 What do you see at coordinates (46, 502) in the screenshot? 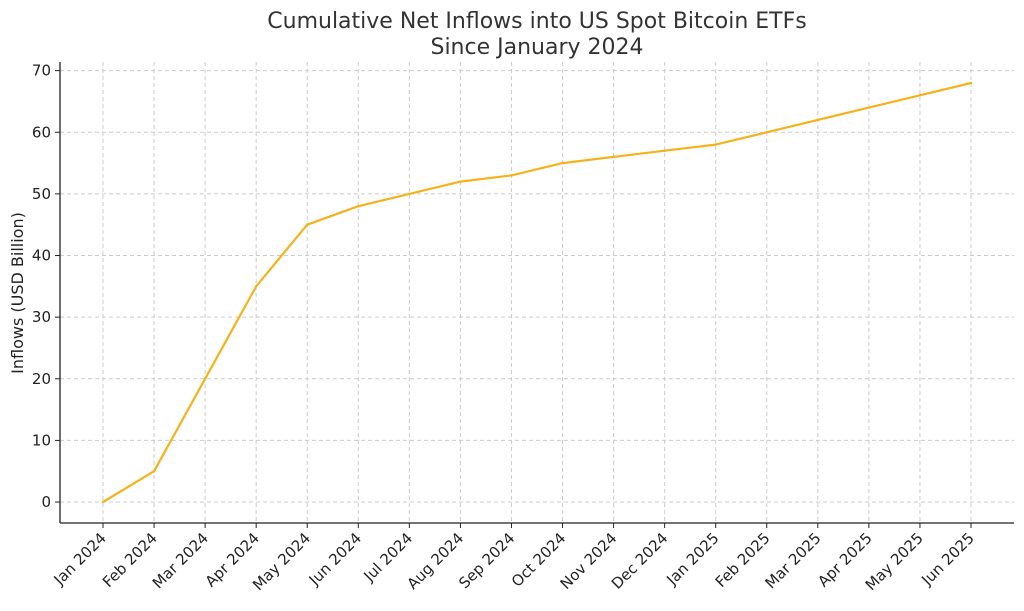
I see `y-tick-label: 0` at bounding box center [46, 502].